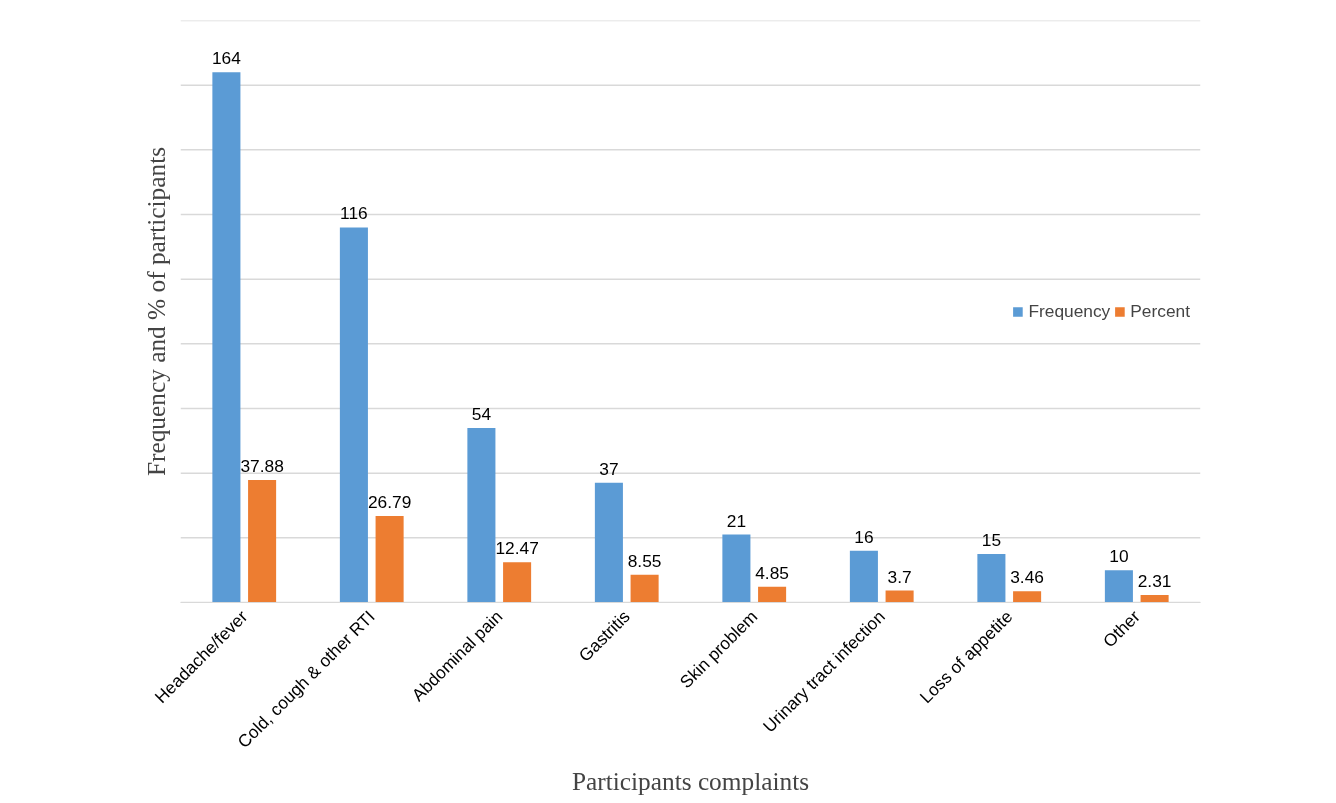 The width and height of the screenshot is (1336, 803). Describe the element at coordinates (864, 536) in the screenshot. I see `data-label: 16` at that location.